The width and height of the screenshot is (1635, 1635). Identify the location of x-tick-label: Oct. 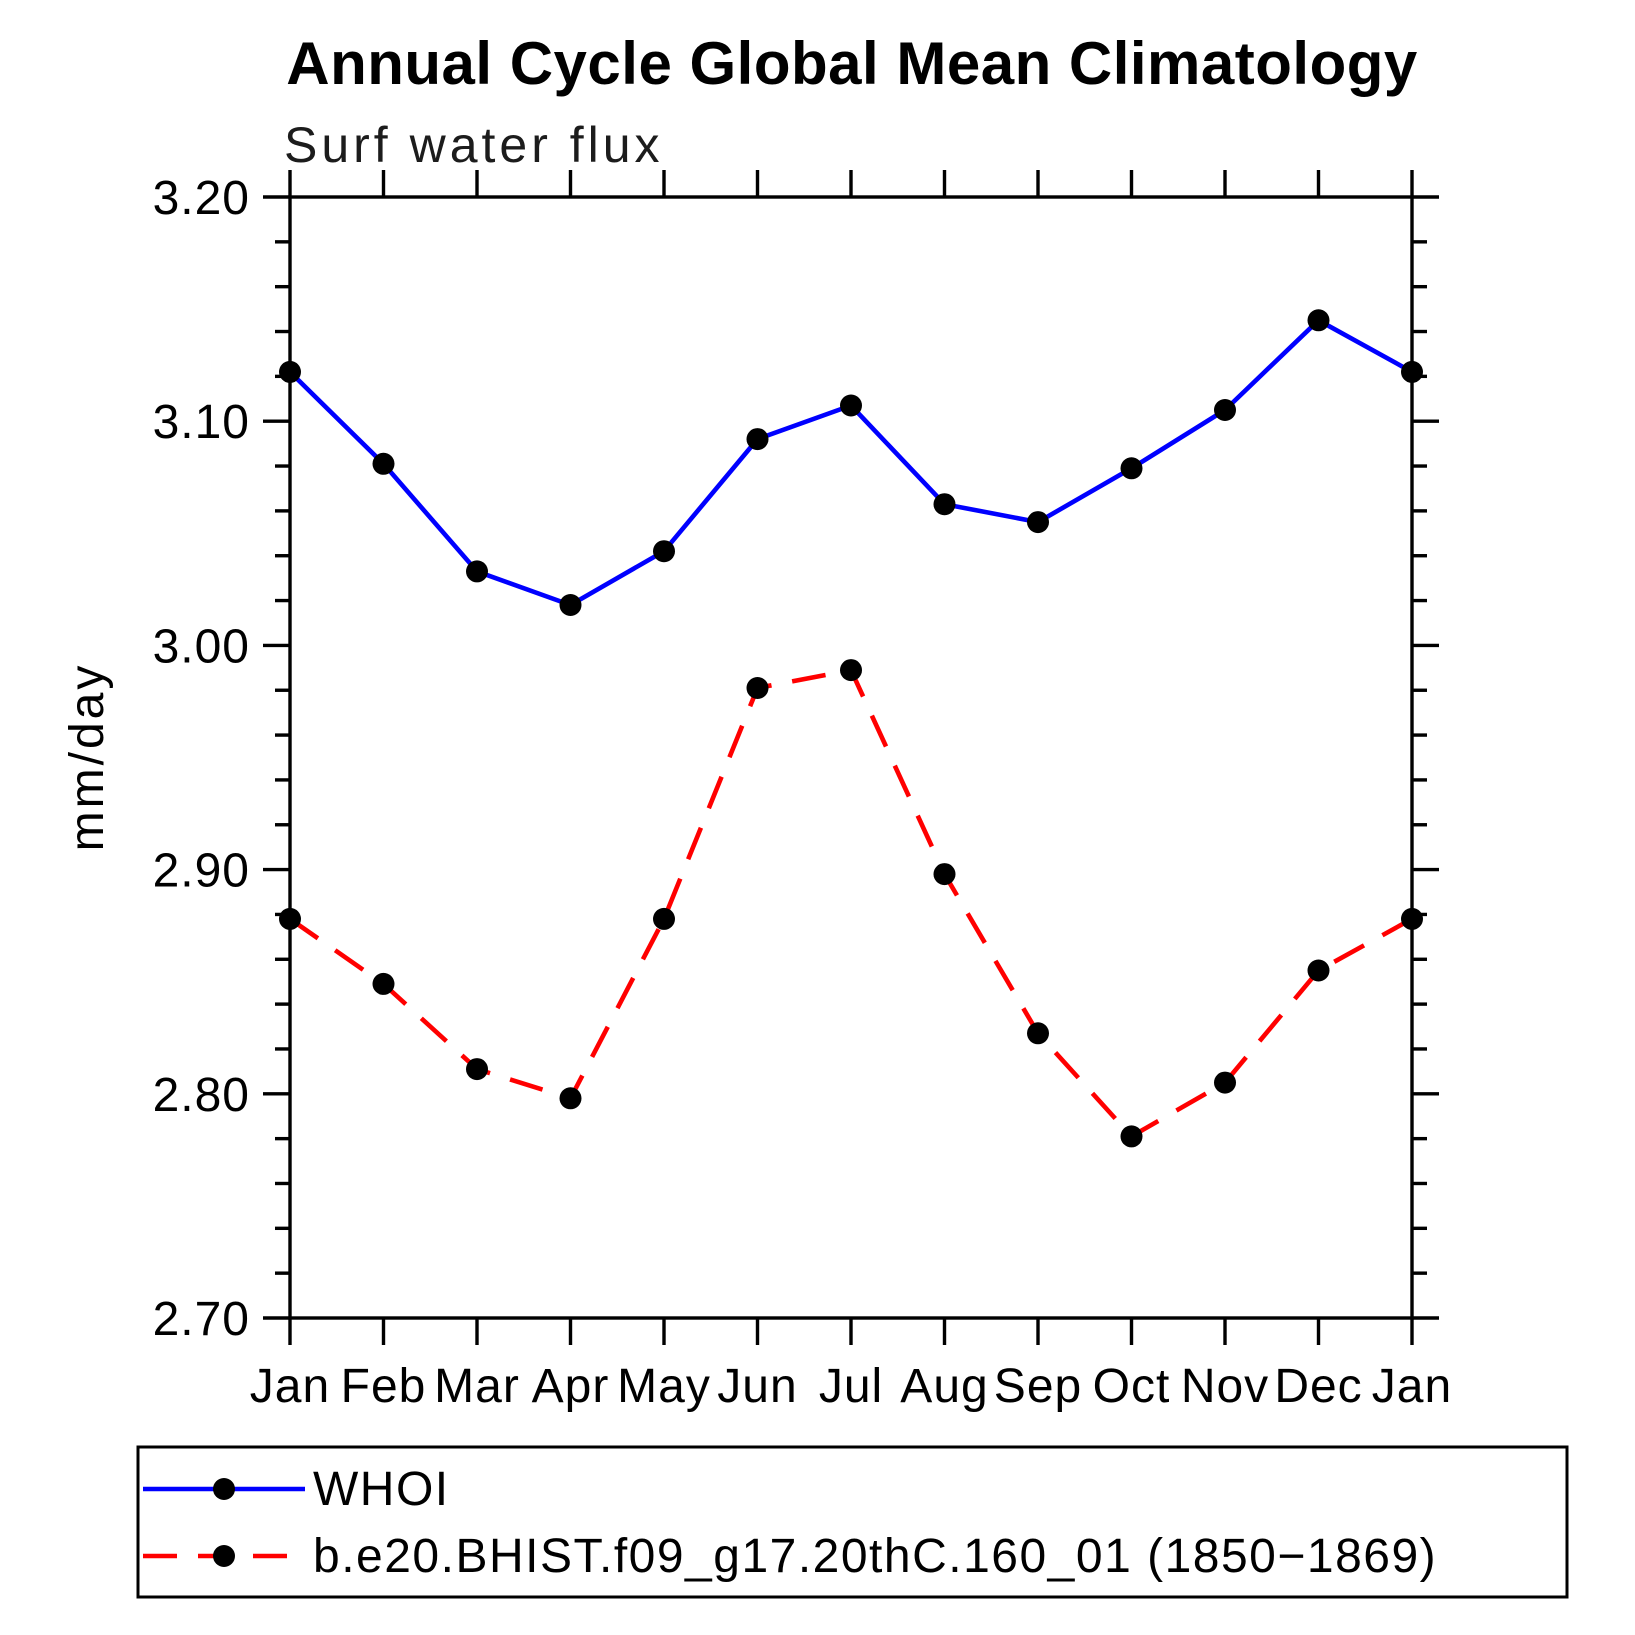
(1132, 1386).